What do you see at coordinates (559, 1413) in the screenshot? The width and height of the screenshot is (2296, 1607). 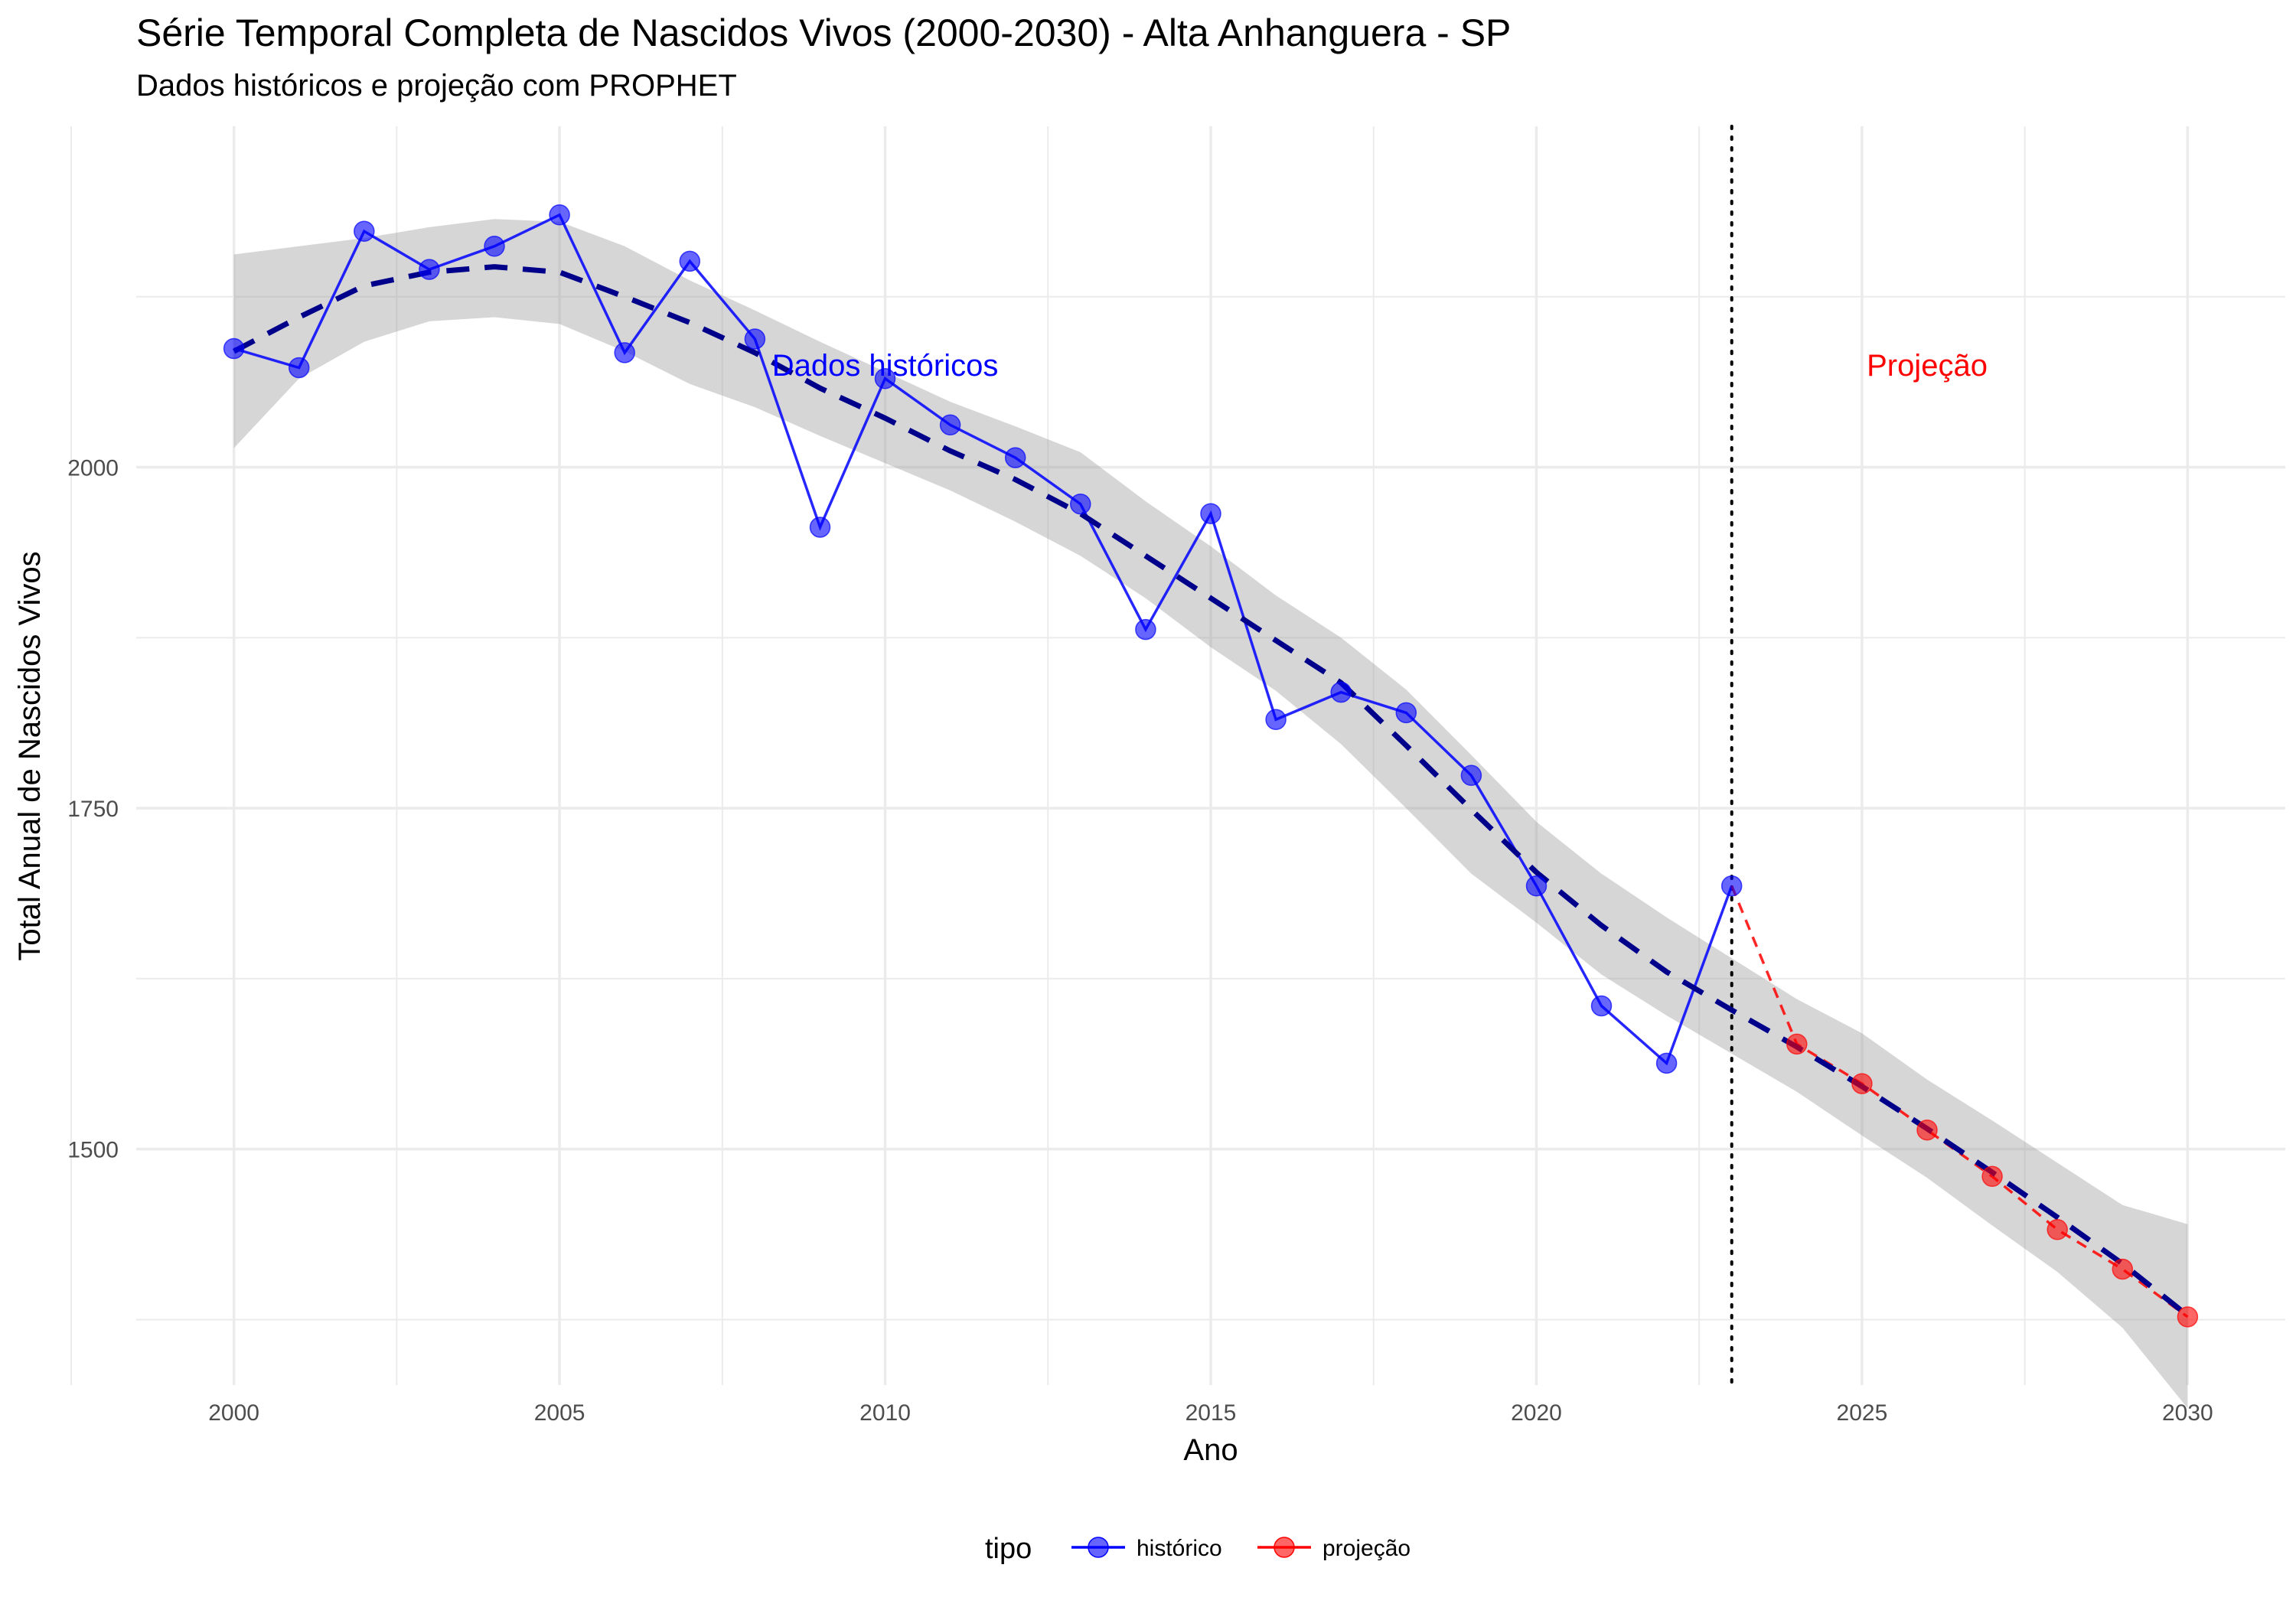 I see `x-tick-label: 2005` at bounding box center [559, 1413].